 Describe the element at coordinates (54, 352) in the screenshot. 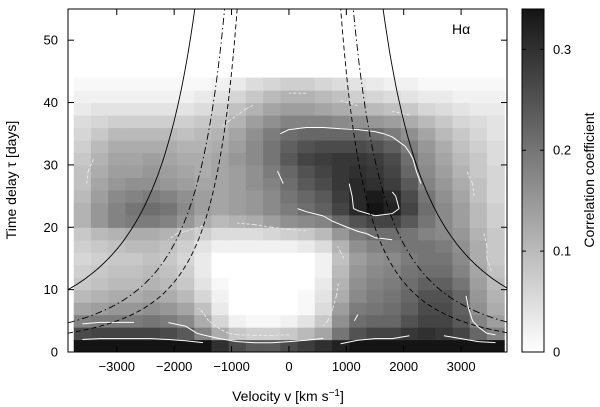

I see `y-tick-label: 0` at that location.